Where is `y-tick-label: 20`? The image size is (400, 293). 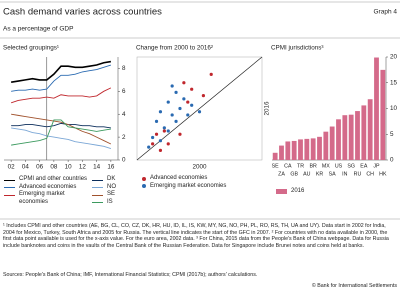
y-tick-label: 20 is located at coordinates (394, 57).